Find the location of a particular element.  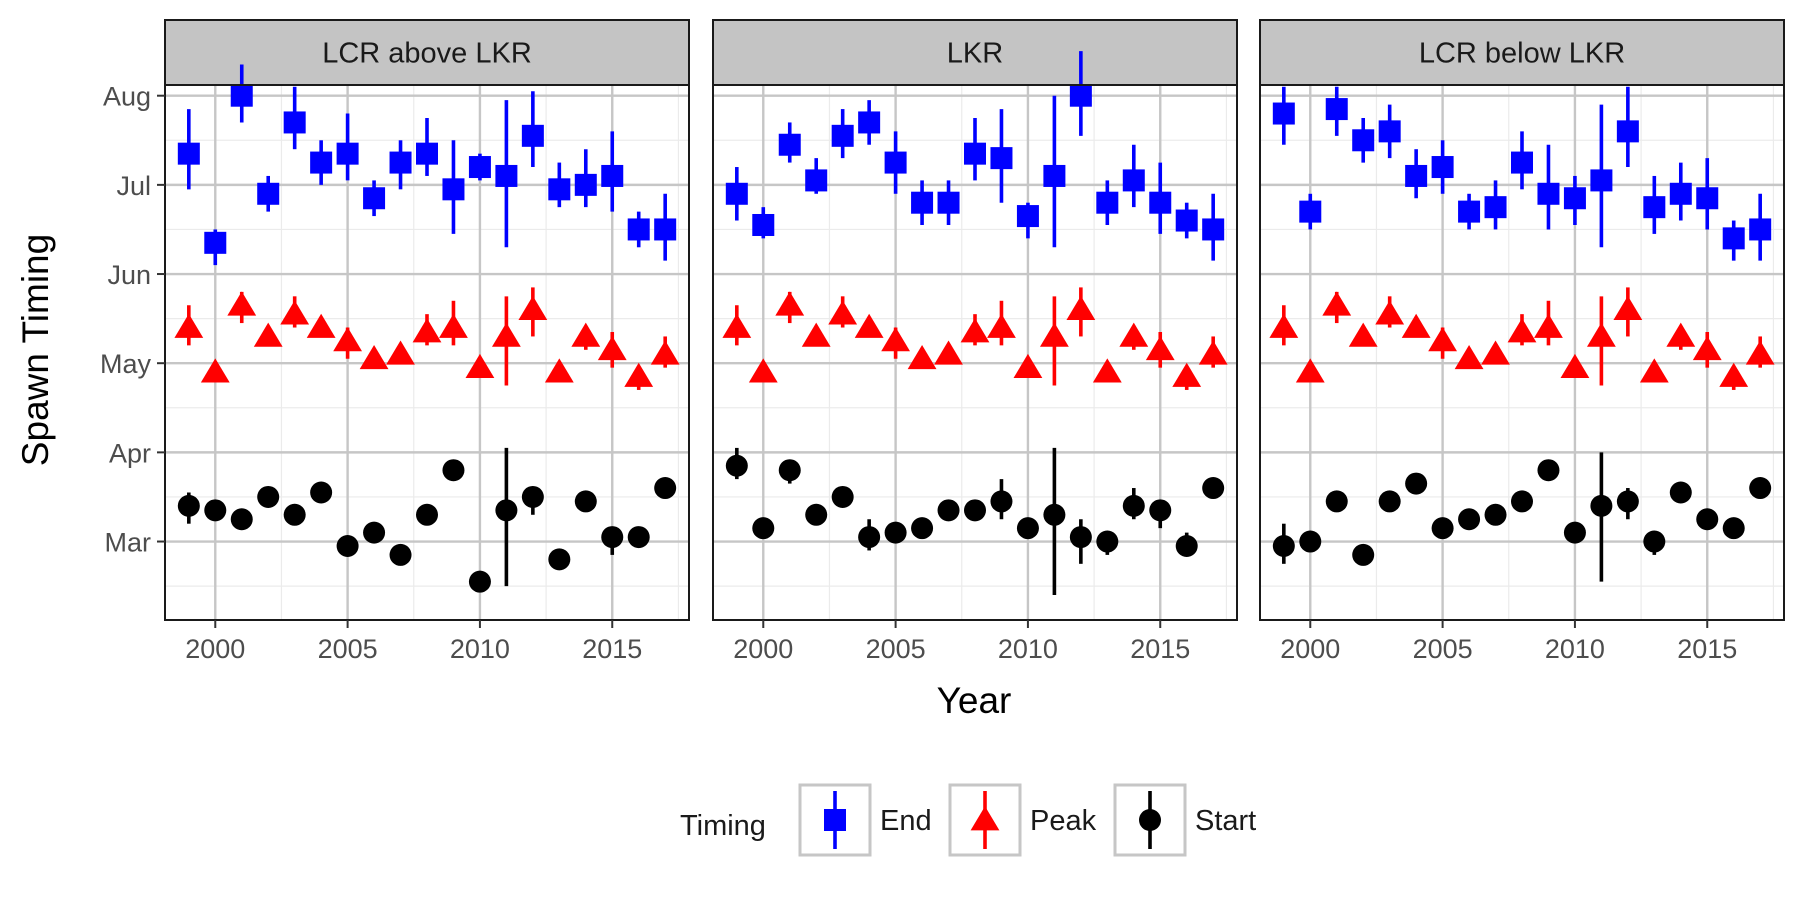

x-tick-label: 2000 is located at coordinates (763, 649).